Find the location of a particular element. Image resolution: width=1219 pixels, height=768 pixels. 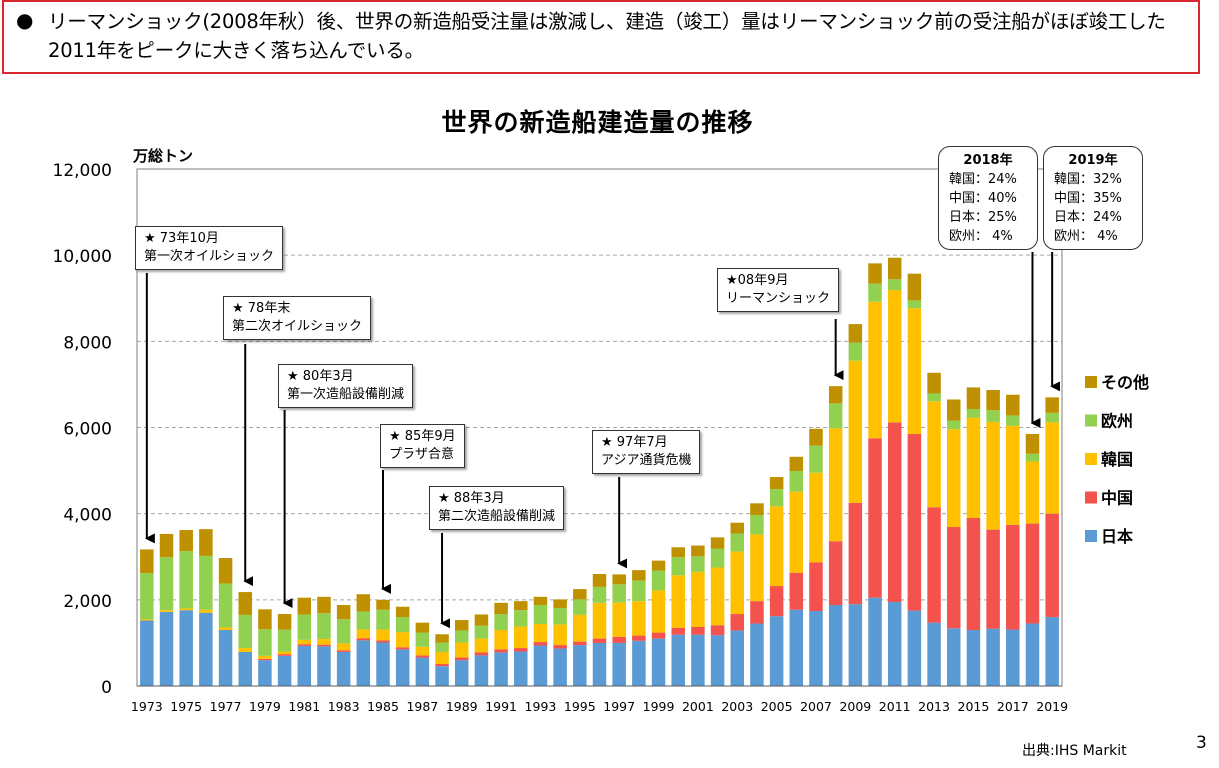

x-tick-label: 1979 is located at coordinates (265, 706).